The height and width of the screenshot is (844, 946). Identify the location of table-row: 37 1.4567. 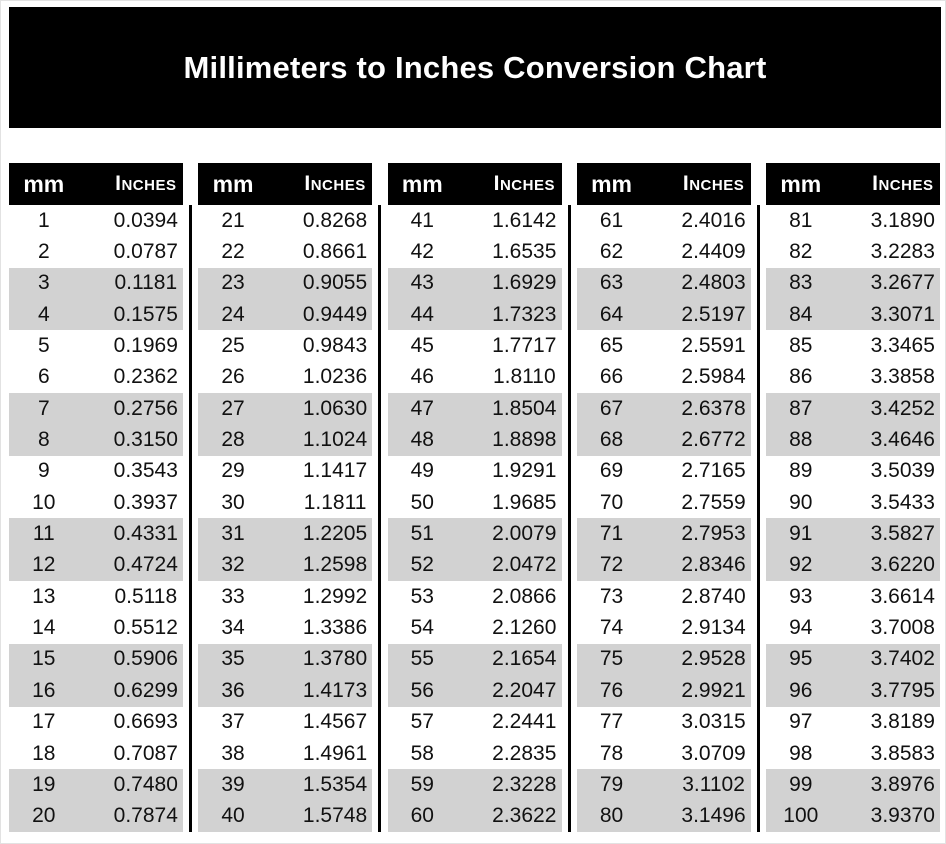
(285, 722).